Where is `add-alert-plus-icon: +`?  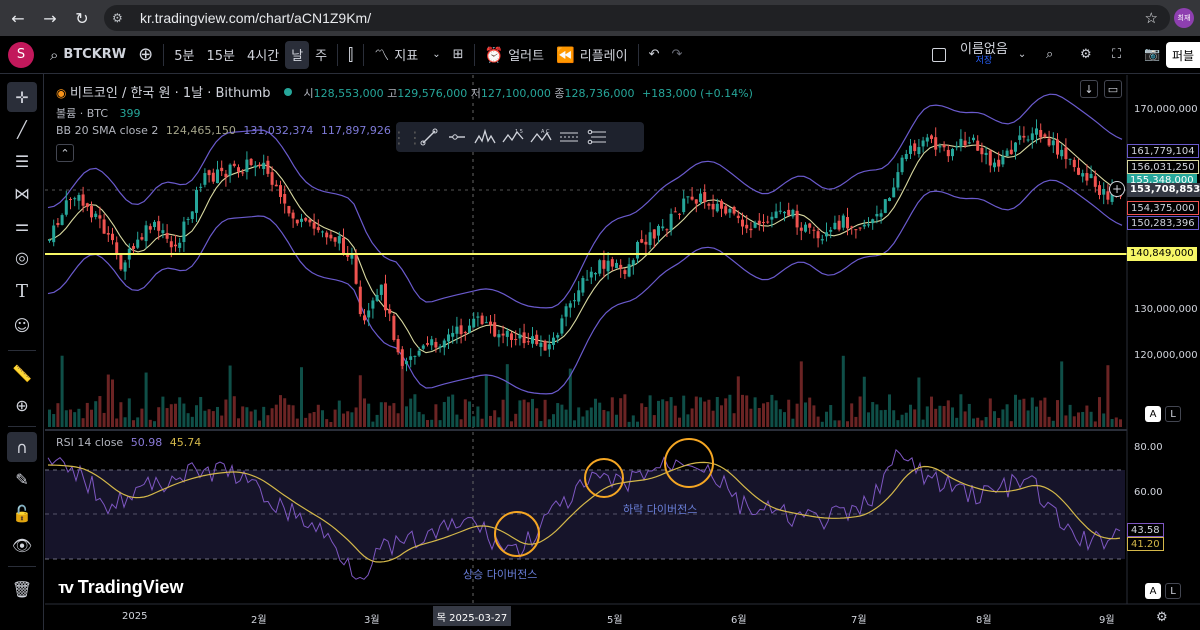 add-alert-plus-icon: + is located at coordinates (1117, 189).